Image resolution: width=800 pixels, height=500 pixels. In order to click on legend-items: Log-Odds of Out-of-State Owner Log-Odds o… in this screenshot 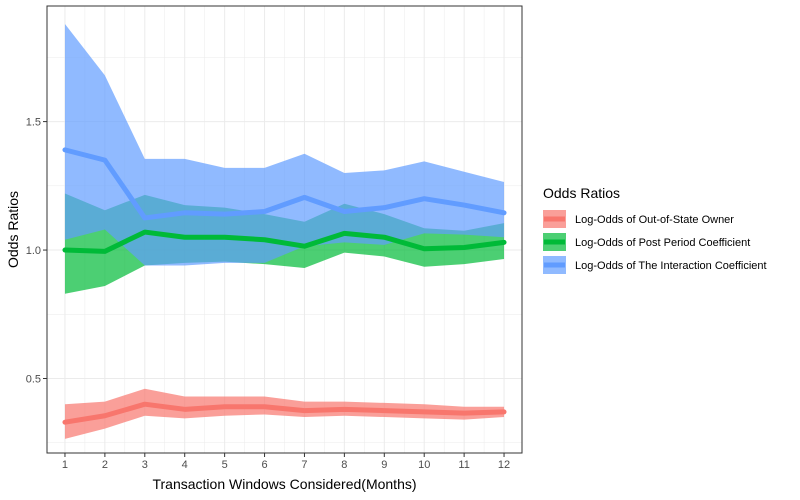, I will do `click(655, 242)`.